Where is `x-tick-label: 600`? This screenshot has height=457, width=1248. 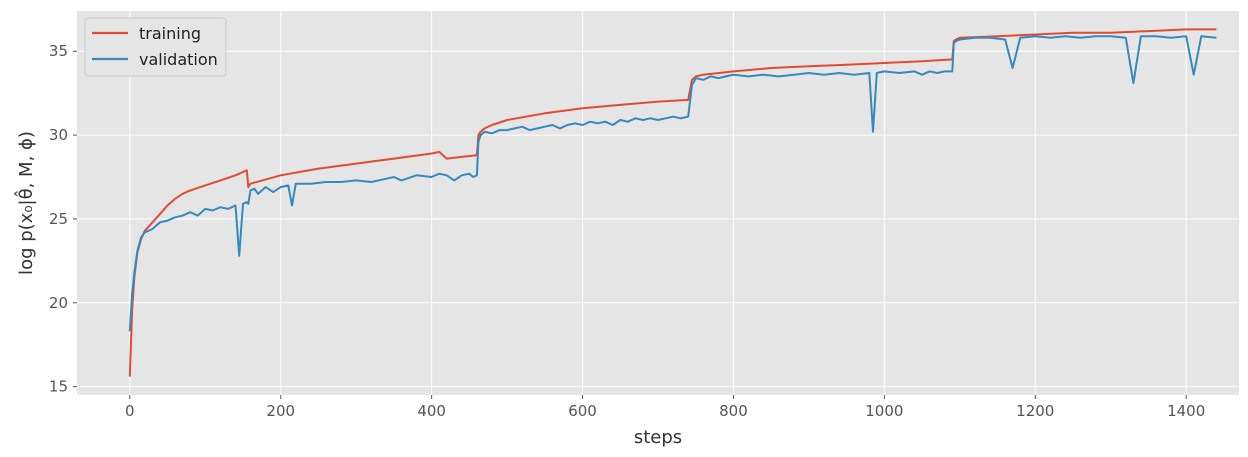
x-tick-label: 600 is located at coordinates (582, 411).